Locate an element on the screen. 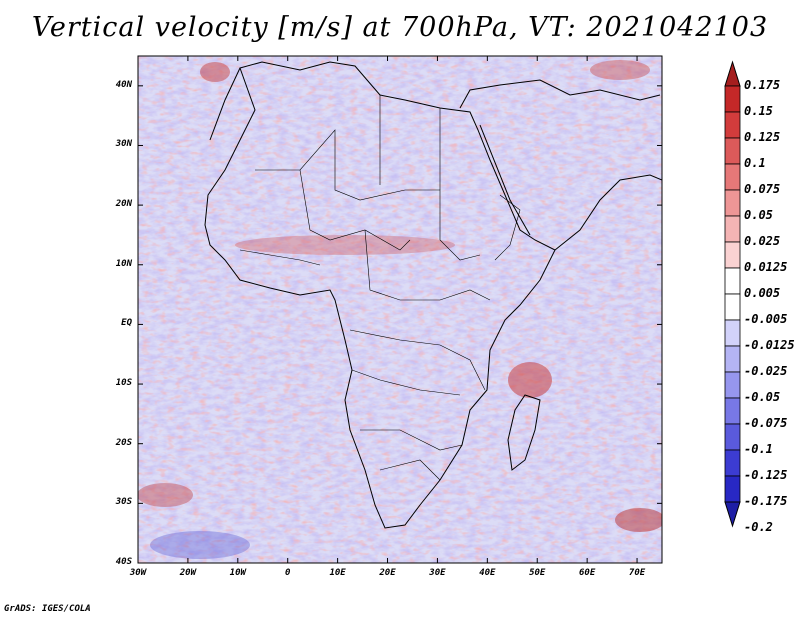  colorbar is located at coordinates (732, 294).